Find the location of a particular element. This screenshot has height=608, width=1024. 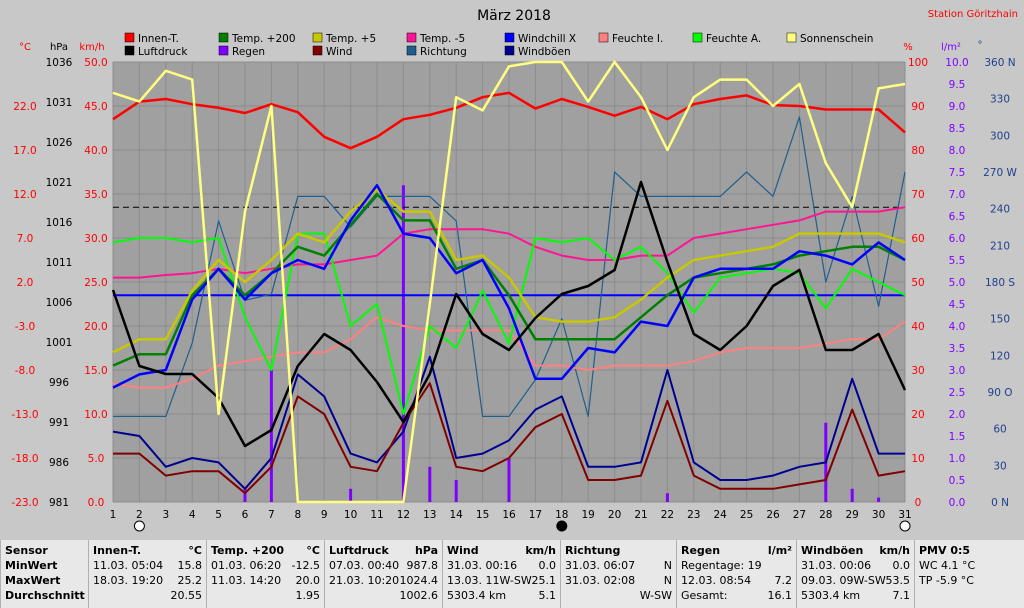

tick-label-temp: -8.0 is located at coordinates (25, 371).